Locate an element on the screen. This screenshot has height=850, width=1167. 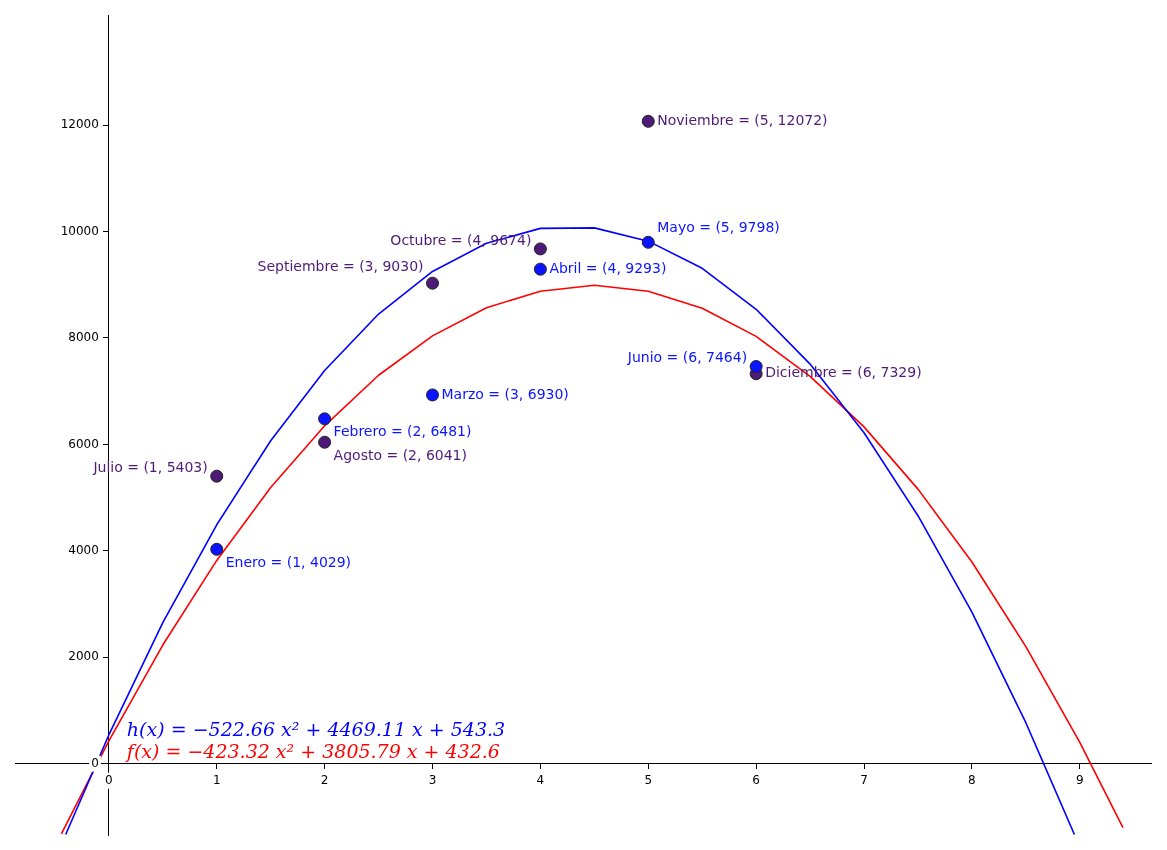
x-tick-label: 1 is located at coordinates (216, 779).